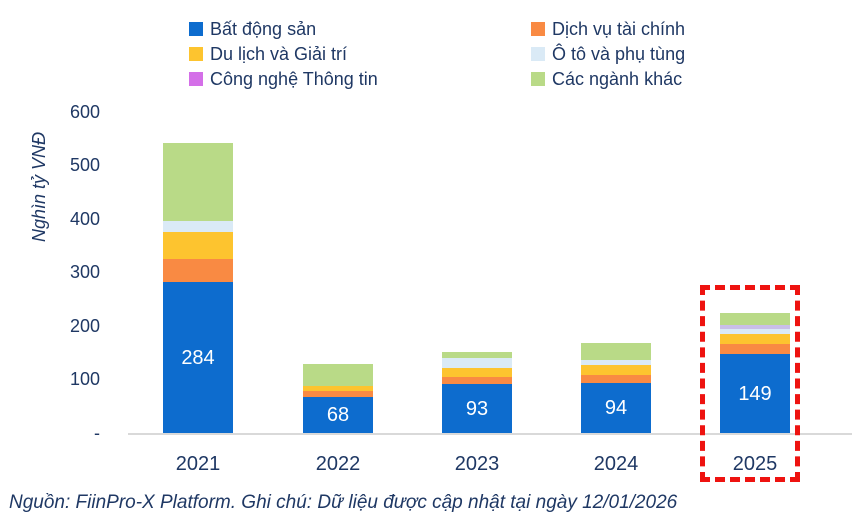  I want to click on bar-value-label: 149, so click(755, 393).